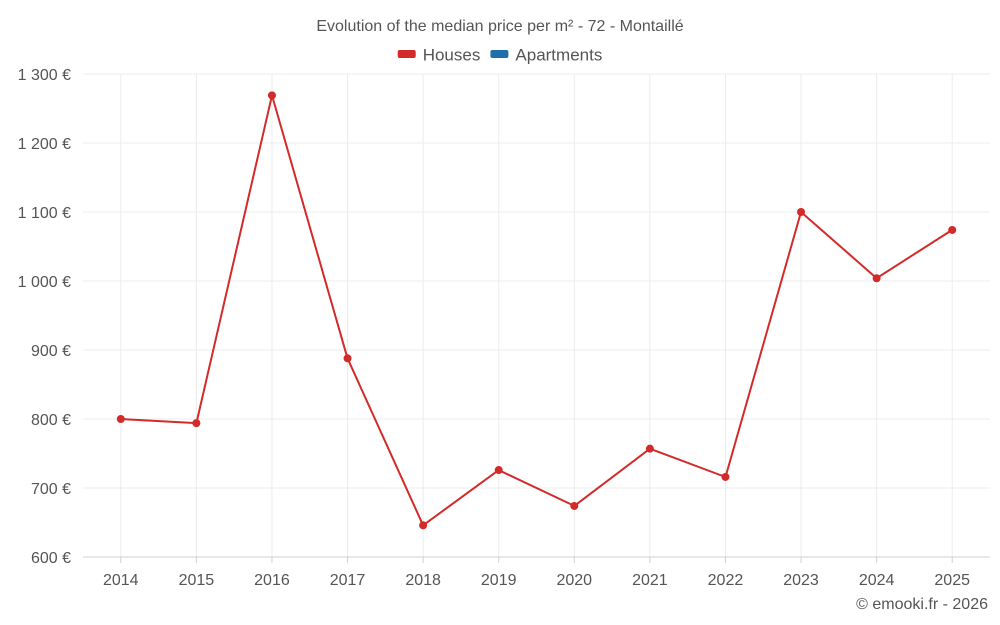  I want to click on x-tick-label: 2025, so click(952, 580).